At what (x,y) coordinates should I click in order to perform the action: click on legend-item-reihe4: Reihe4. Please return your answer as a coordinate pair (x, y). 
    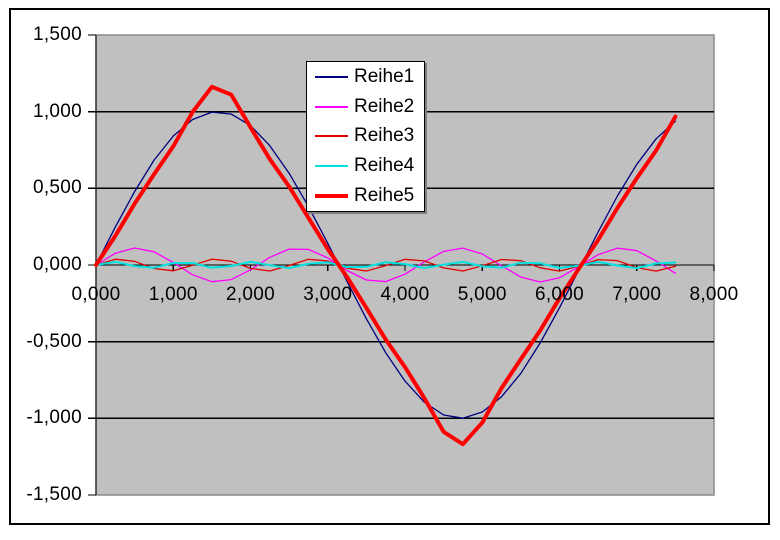
    Looking at the image, I should click on (365, 166).